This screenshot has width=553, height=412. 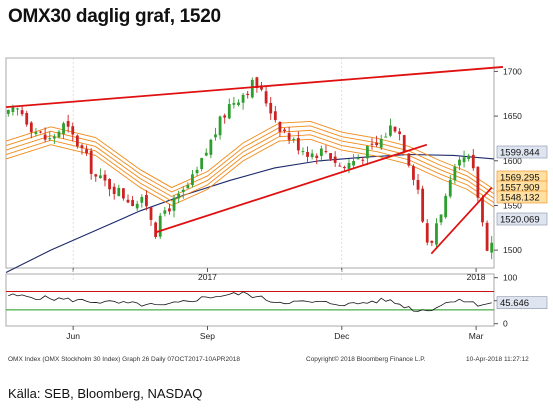 I want to click on y-tick-label: 1650, so click(x=512, y=116).